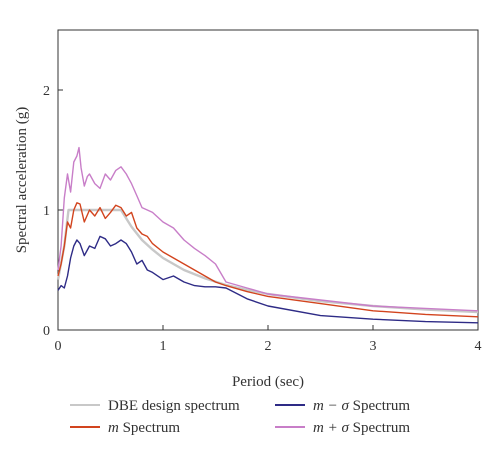 The image size is (500, 452). What do you see at coordinates (58, 346) in the screenshot?
I see `x-tick-label: 0` at bounding box center [58, 346].